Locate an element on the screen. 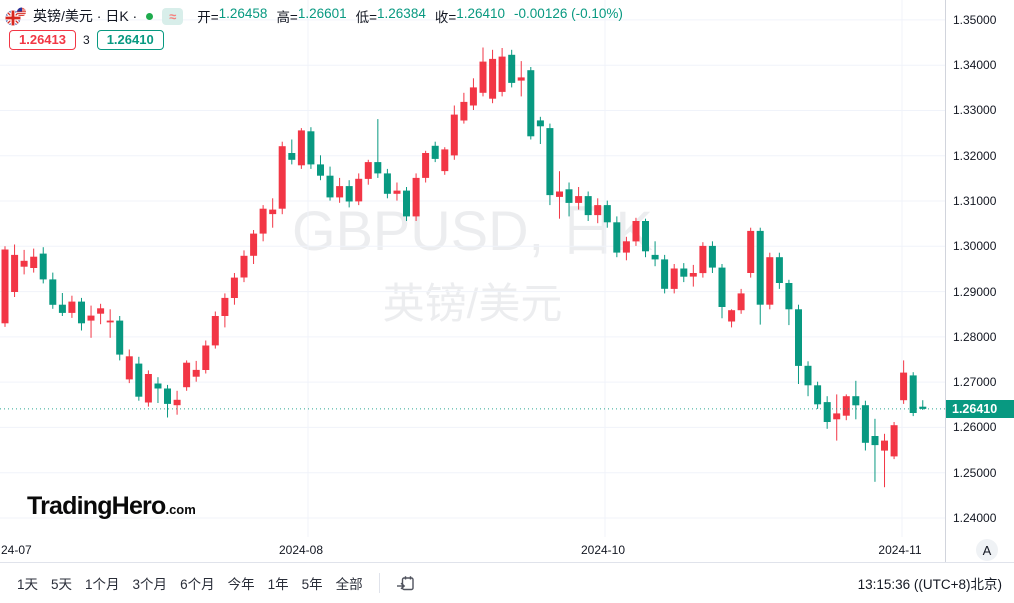 The height and width of the screenshot is (603, 1014). range-button-6个月: 6个月 is located at coordinates (197, 584).